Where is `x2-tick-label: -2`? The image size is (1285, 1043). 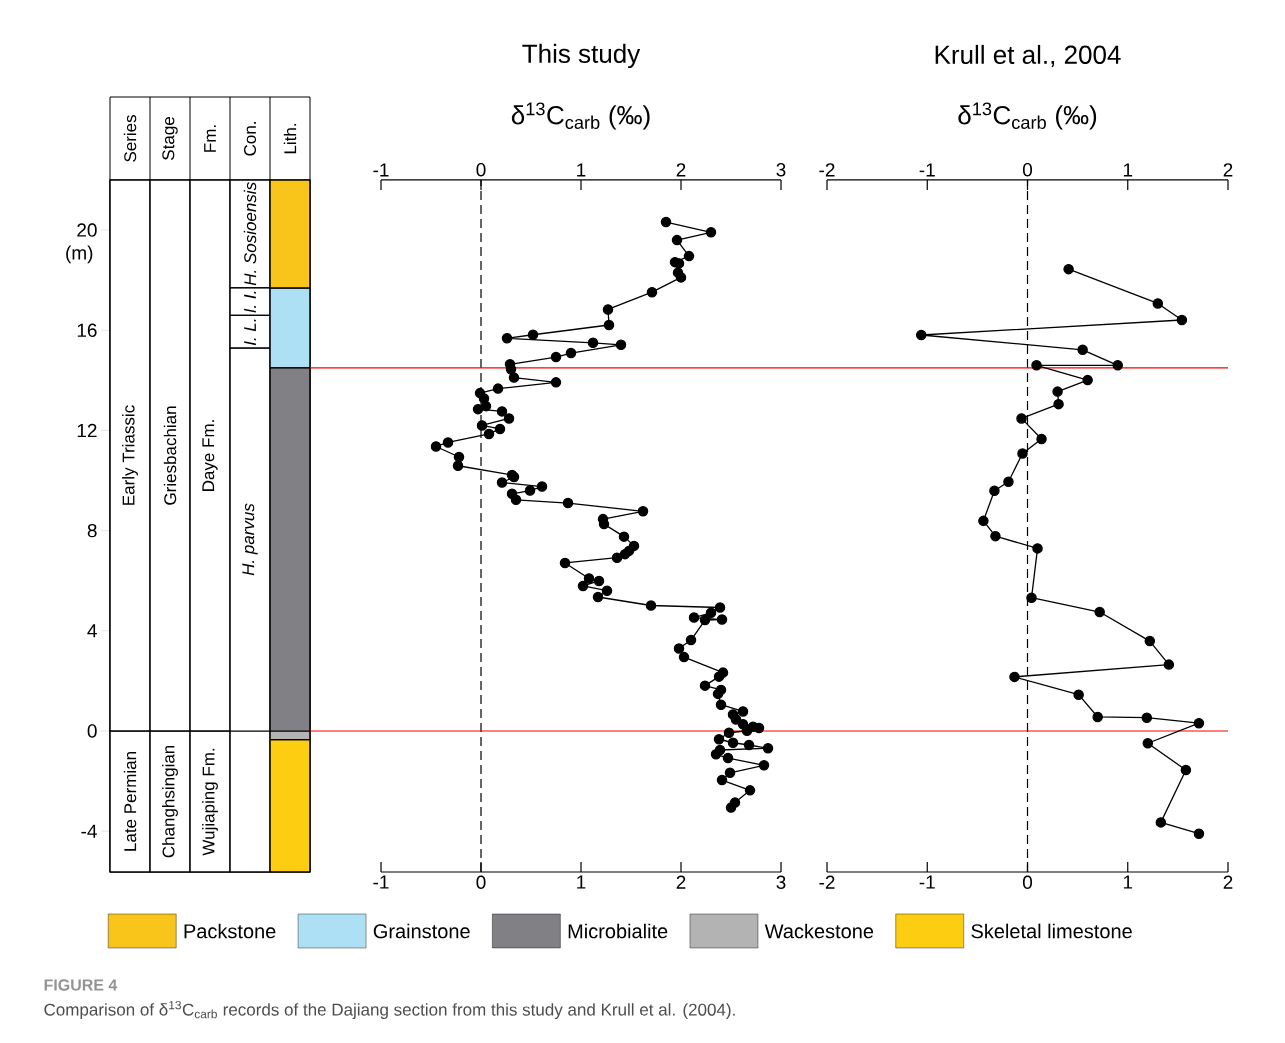 x2-tick-label: -2 is located at coordinates (827, 170).